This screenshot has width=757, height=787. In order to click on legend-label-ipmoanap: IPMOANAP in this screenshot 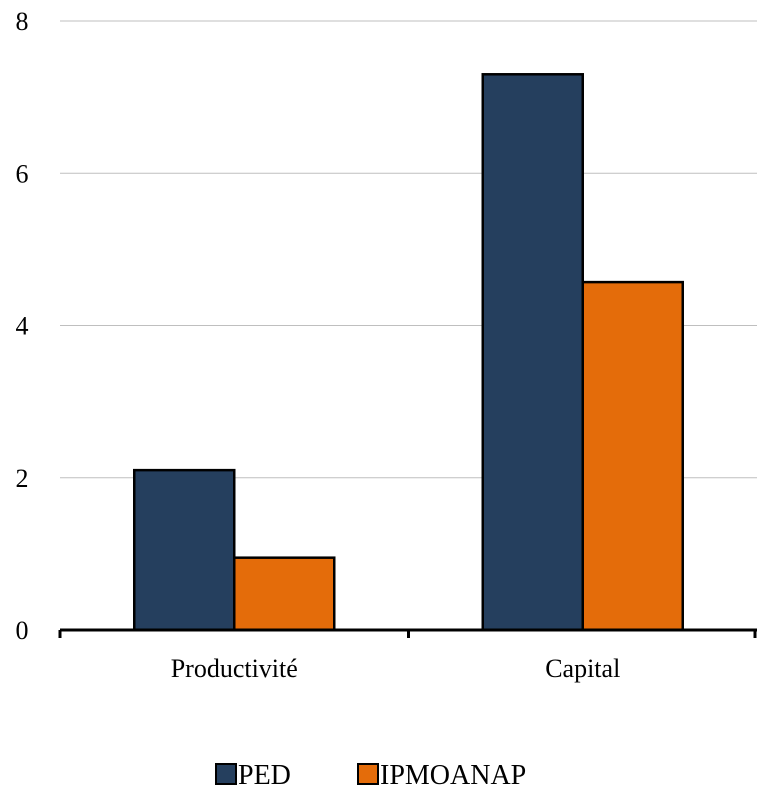, I will do `click(453, 773)`.